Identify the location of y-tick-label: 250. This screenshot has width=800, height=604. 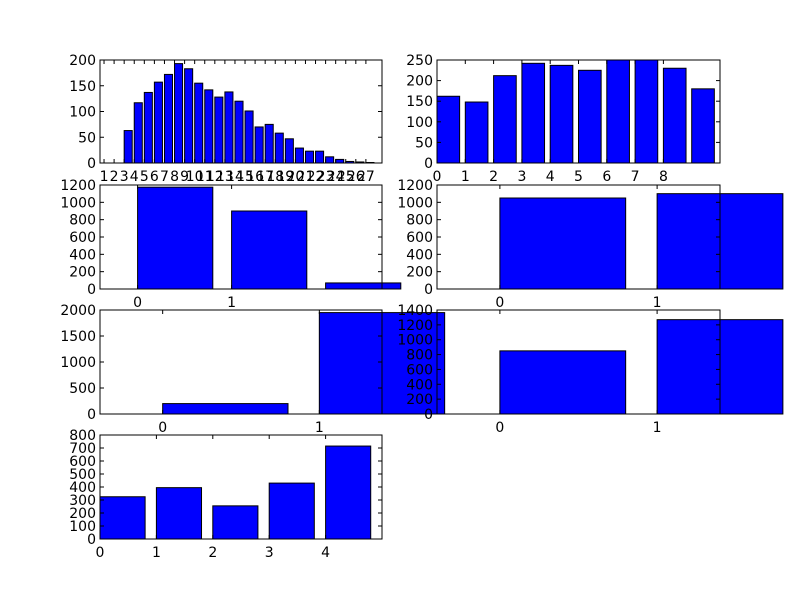
(419, 61).